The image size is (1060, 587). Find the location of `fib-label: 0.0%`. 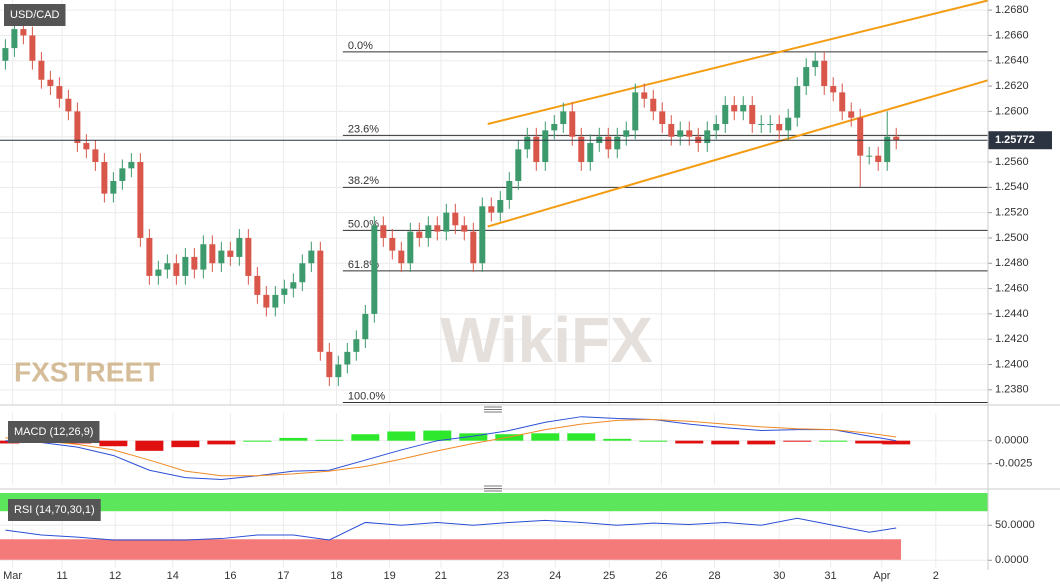

fib-label: 0.0% is located at coordinates (360, 46).